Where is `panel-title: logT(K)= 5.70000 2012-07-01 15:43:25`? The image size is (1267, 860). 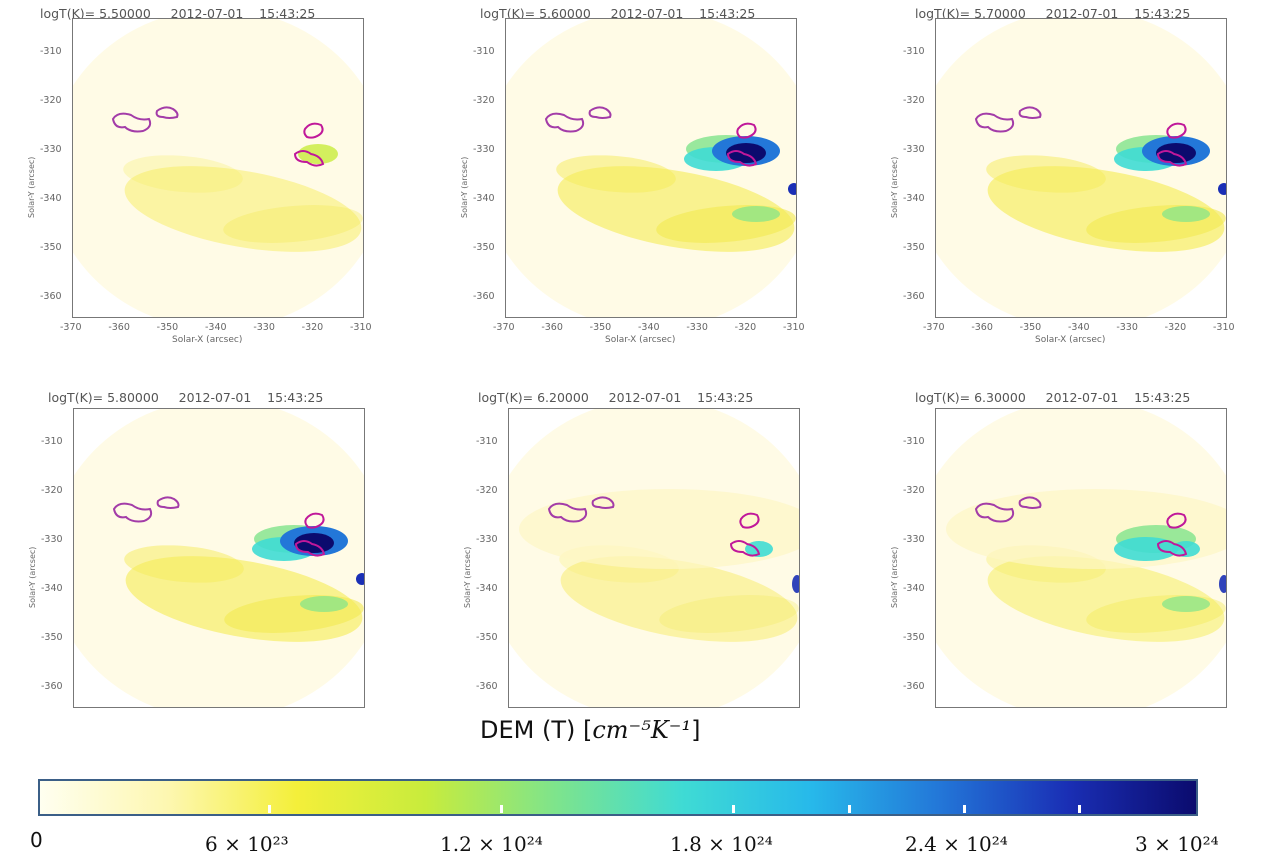 panel-title: logT(K)= 5.70000 2012-07-01 15:43:25 is located at coordinates (1053, 13).